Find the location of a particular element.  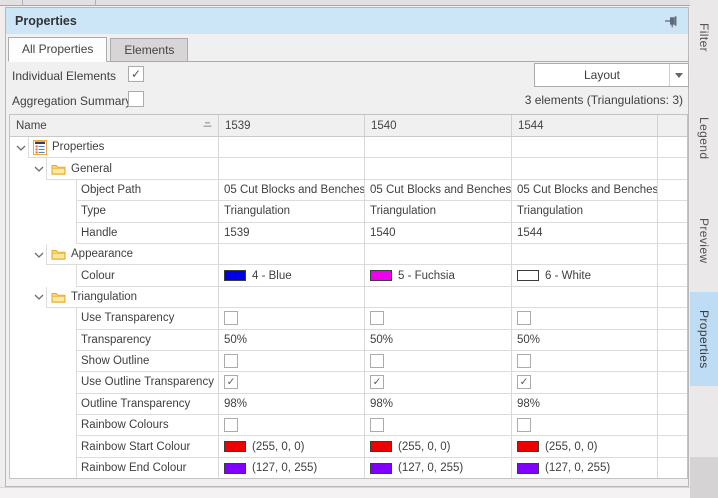

tree-name-cell: Transparency is located at coordinates (114, 340).